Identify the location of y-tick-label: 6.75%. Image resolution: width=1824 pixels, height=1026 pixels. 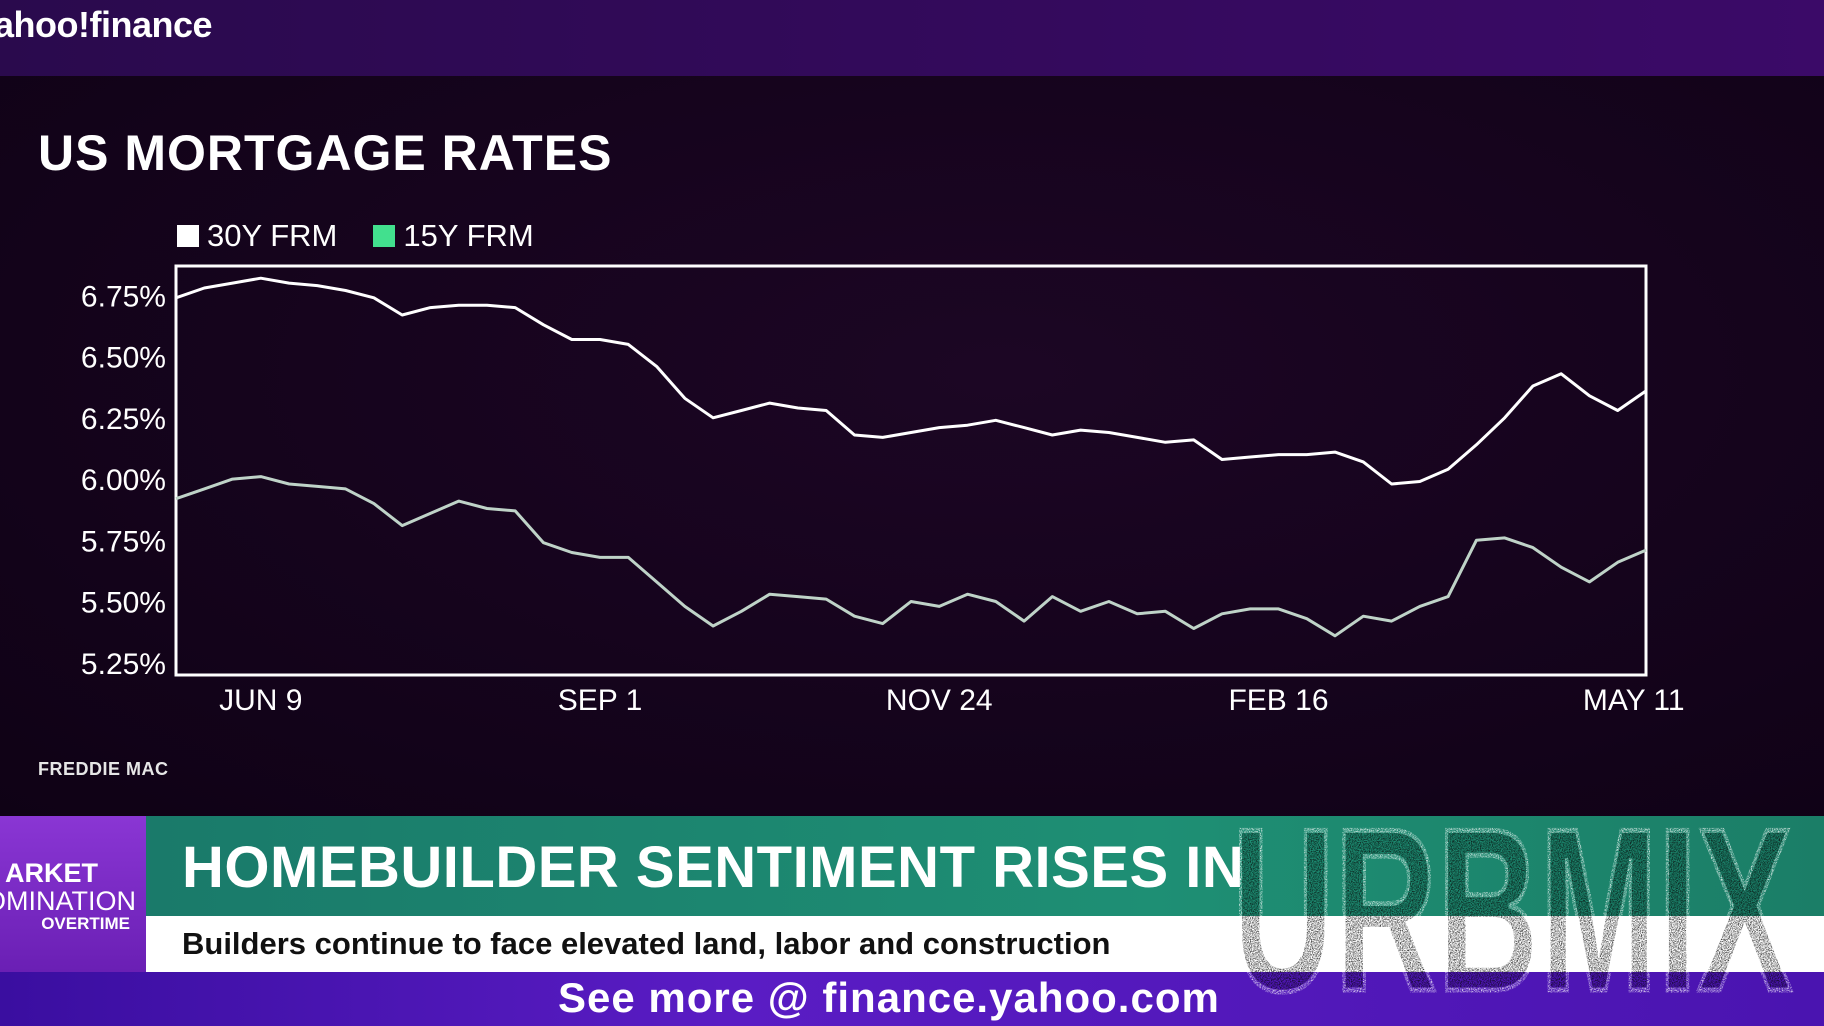
(123, 296).